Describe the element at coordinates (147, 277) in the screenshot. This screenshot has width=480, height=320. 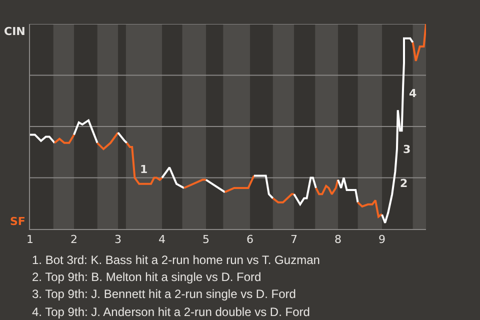
I see `text: 2. Top 9th: B. Melton hit a single vs D. Ford` at that location.